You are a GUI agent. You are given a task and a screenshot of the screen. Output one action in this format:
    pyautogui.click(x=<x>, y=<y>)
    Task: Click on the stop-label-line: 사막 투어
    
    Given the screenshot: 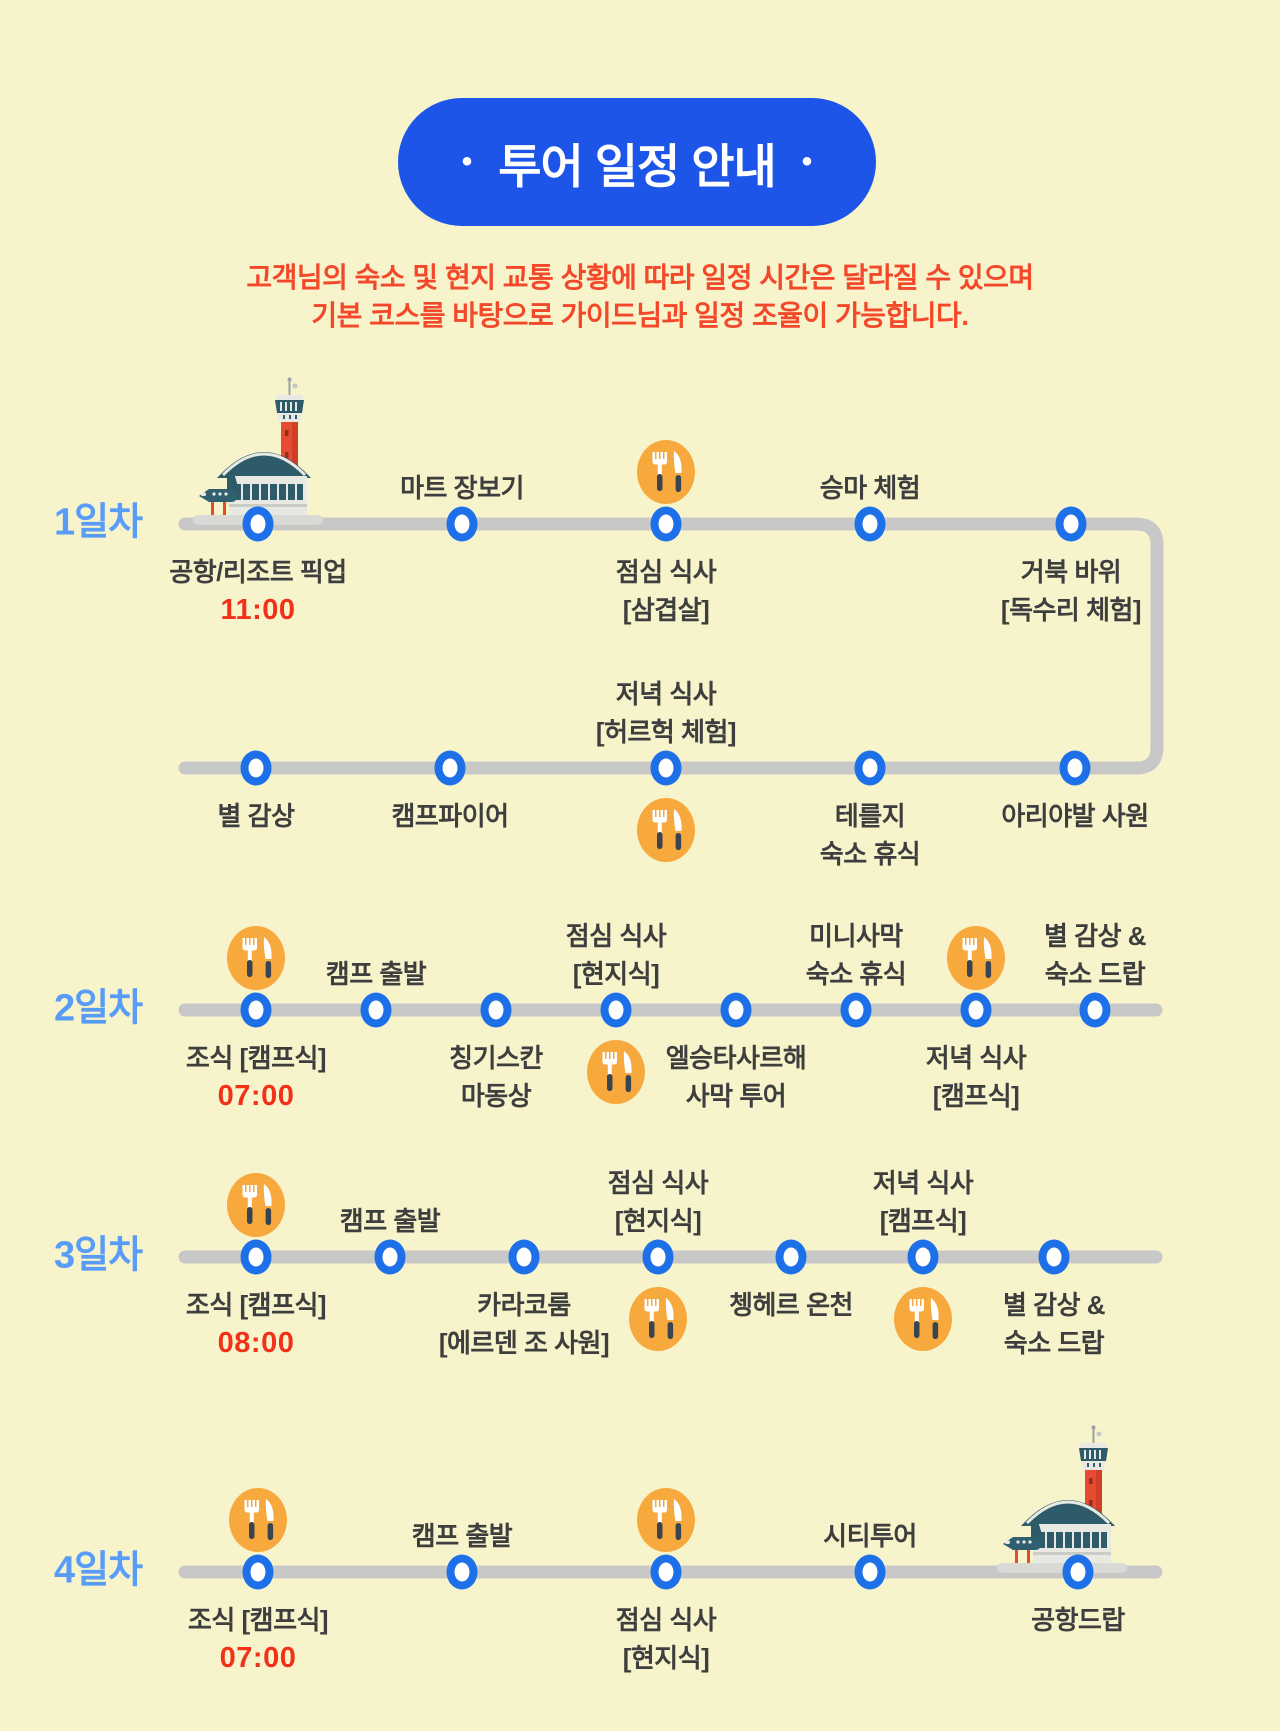 What is the action you would take?
    pyautogui.click(x=736, y=1096)
    